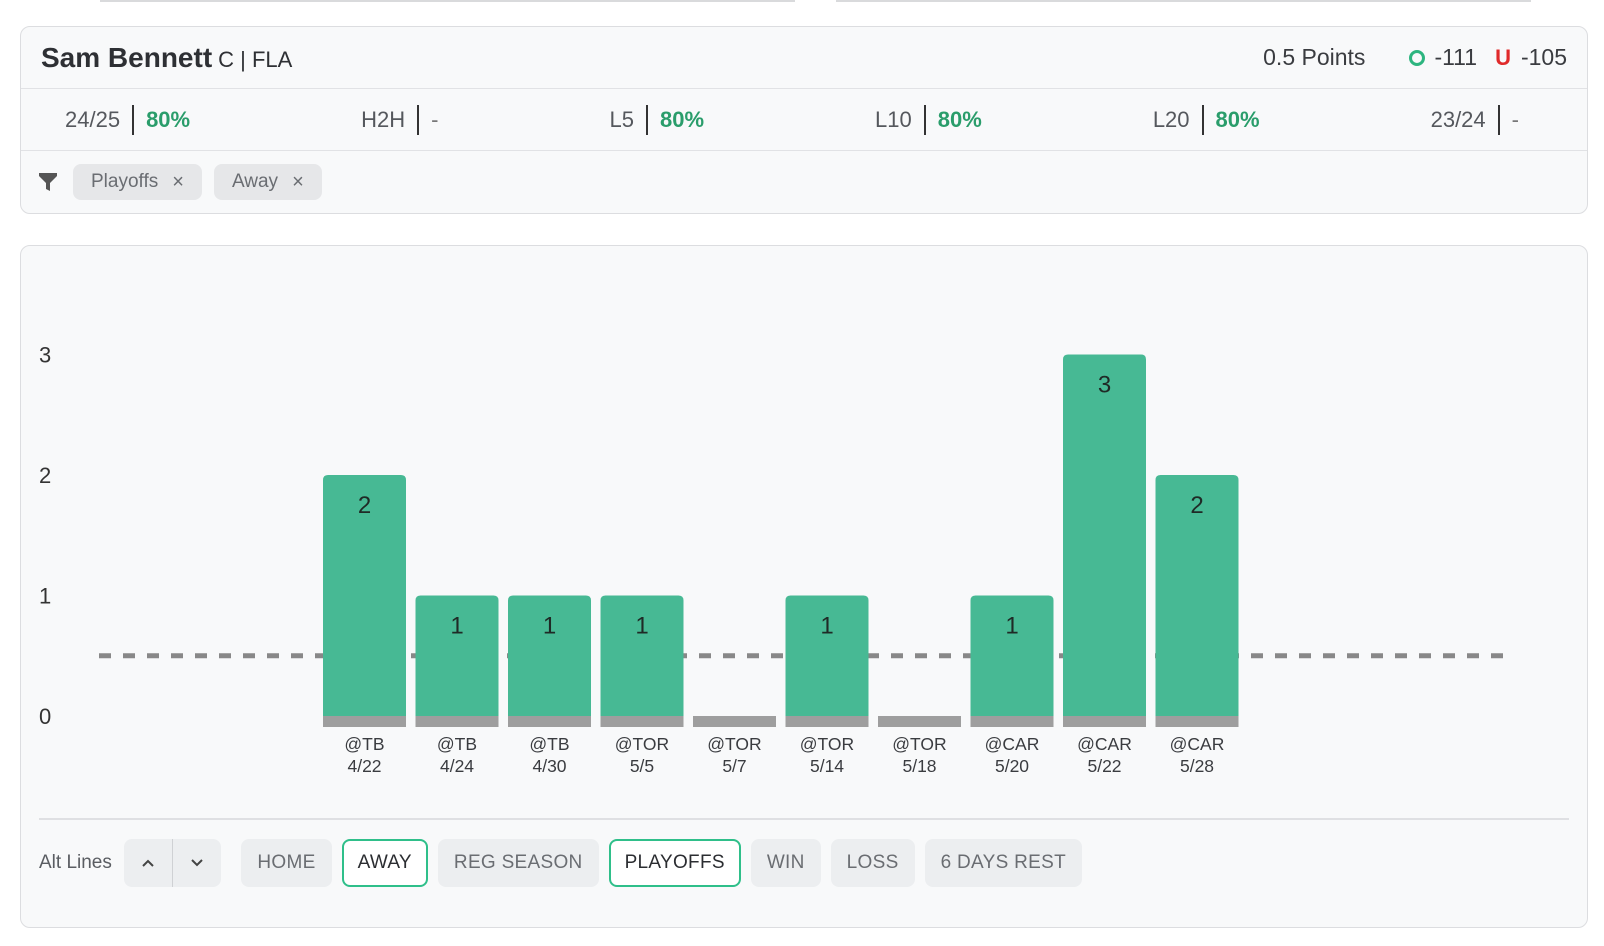 The width and height of the screenshot is (1604, 946). I want to click on x-tick-date: 4/24, so click(457, 766).